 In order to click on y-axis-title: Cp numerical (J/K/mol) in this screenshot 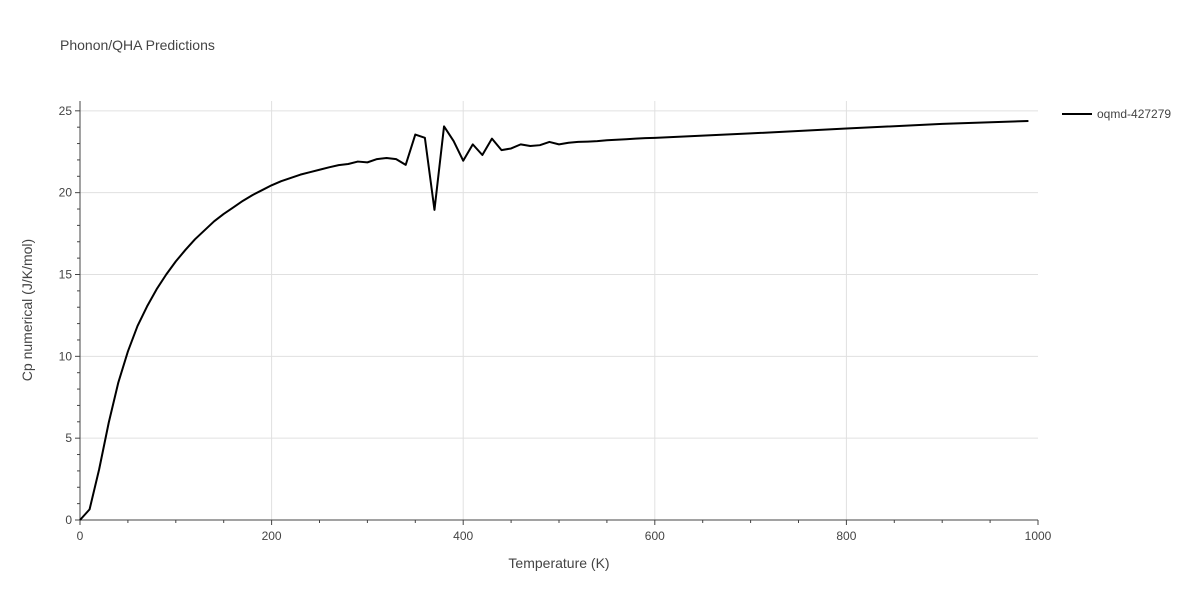, I will do `click(27, 310)`.